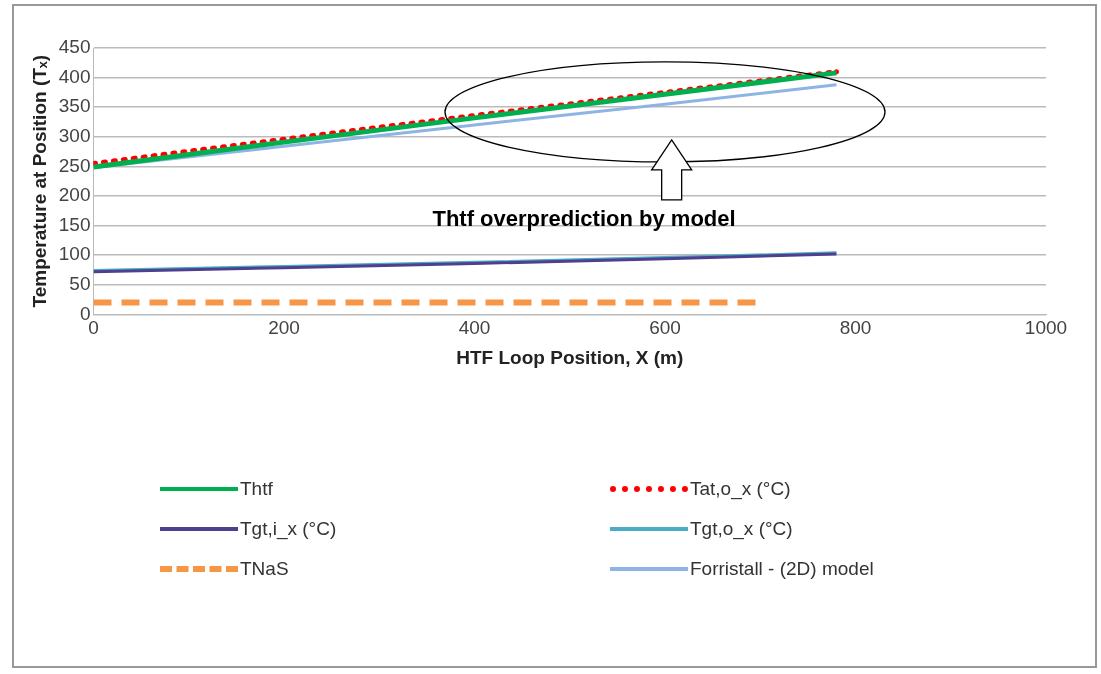  What do you see at coordinates (264, 569) in the screenshot?
I see `legend-label: TNaS` at bounding box center [264, 569].